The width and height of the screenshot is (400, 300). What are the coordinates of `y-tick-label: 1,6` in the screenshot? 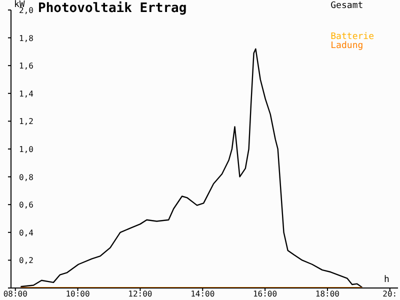 It's located at (26, 66).